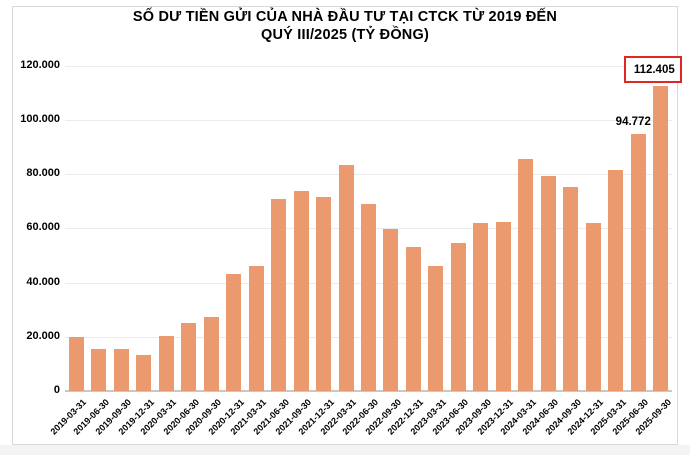 The image size is (690, 455). What do you see at coordinates (368, 391) in the screenshot?
I see `x-axis-line` at bounding box center [368, 391].